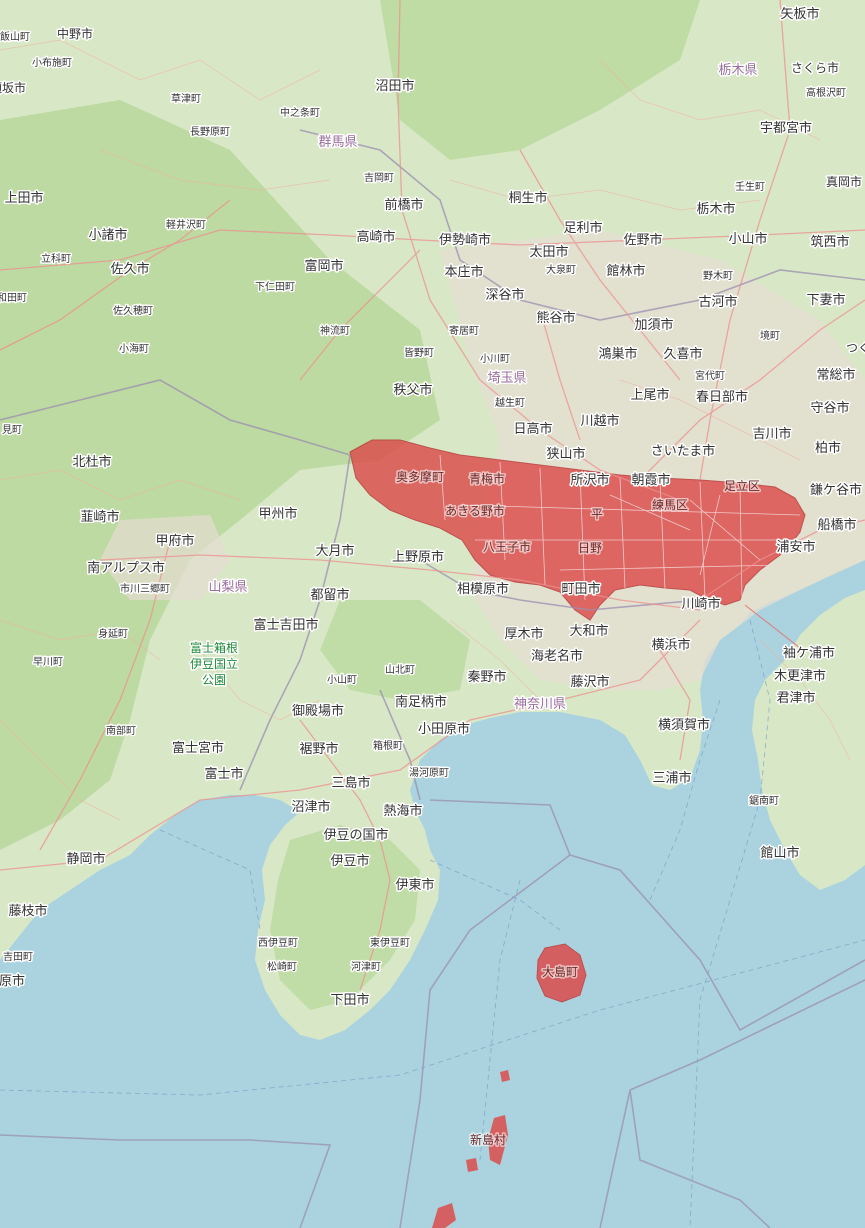 Image resolution: width=865 pixels, height=1228 pixels. I want to click on label-park-1: 富士箱根, so click(213, 648).